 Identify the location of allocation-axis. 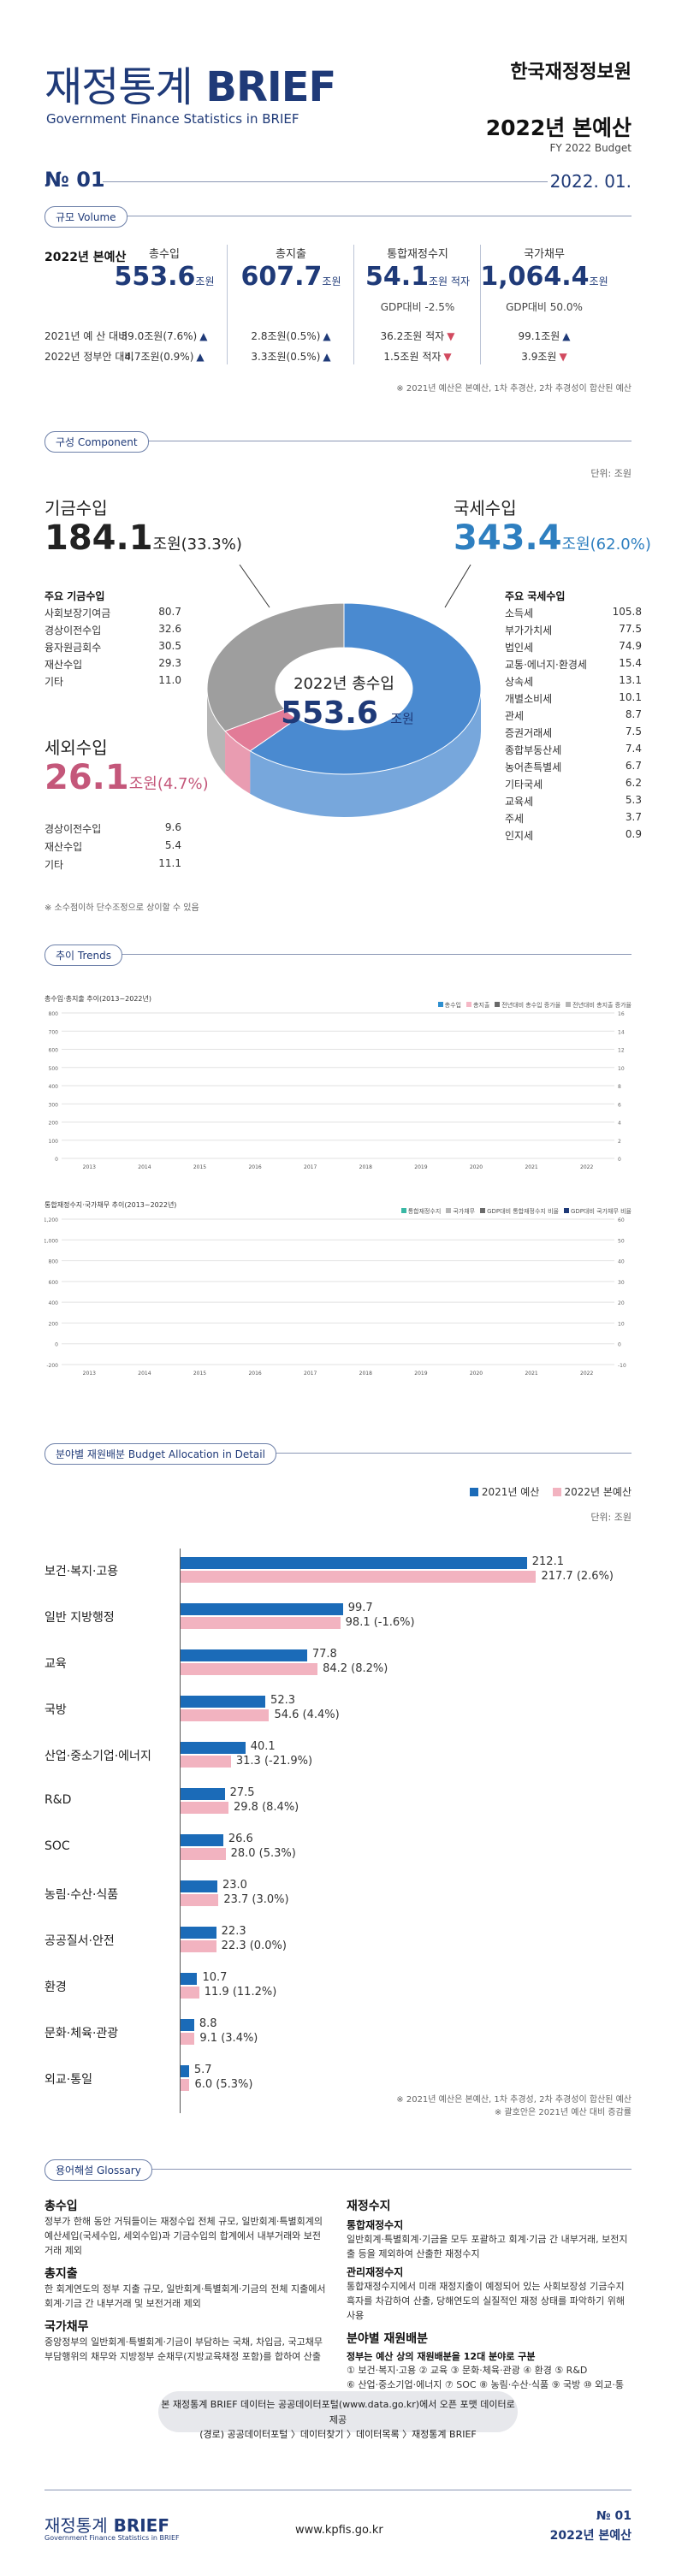
(180, 1831).